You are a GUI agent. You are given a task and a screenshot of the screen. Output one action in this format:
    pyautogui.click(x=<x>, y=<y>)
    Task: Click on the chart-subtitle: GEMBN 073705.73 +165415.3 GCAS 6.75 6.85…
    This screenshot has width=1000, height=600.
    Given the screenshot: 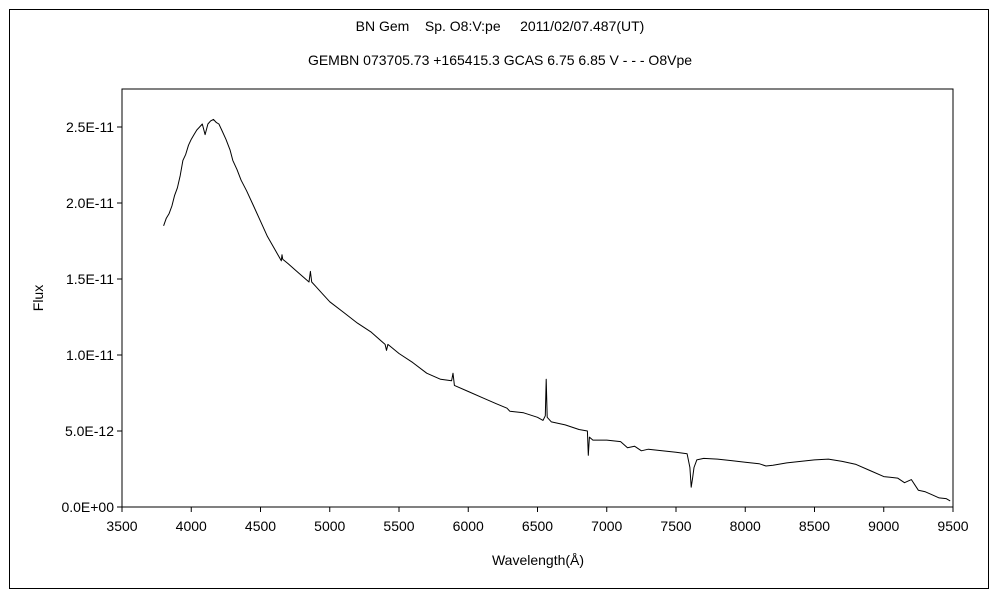 What is the action you would take?
    pyautogui.click(x=500, y=60)
    